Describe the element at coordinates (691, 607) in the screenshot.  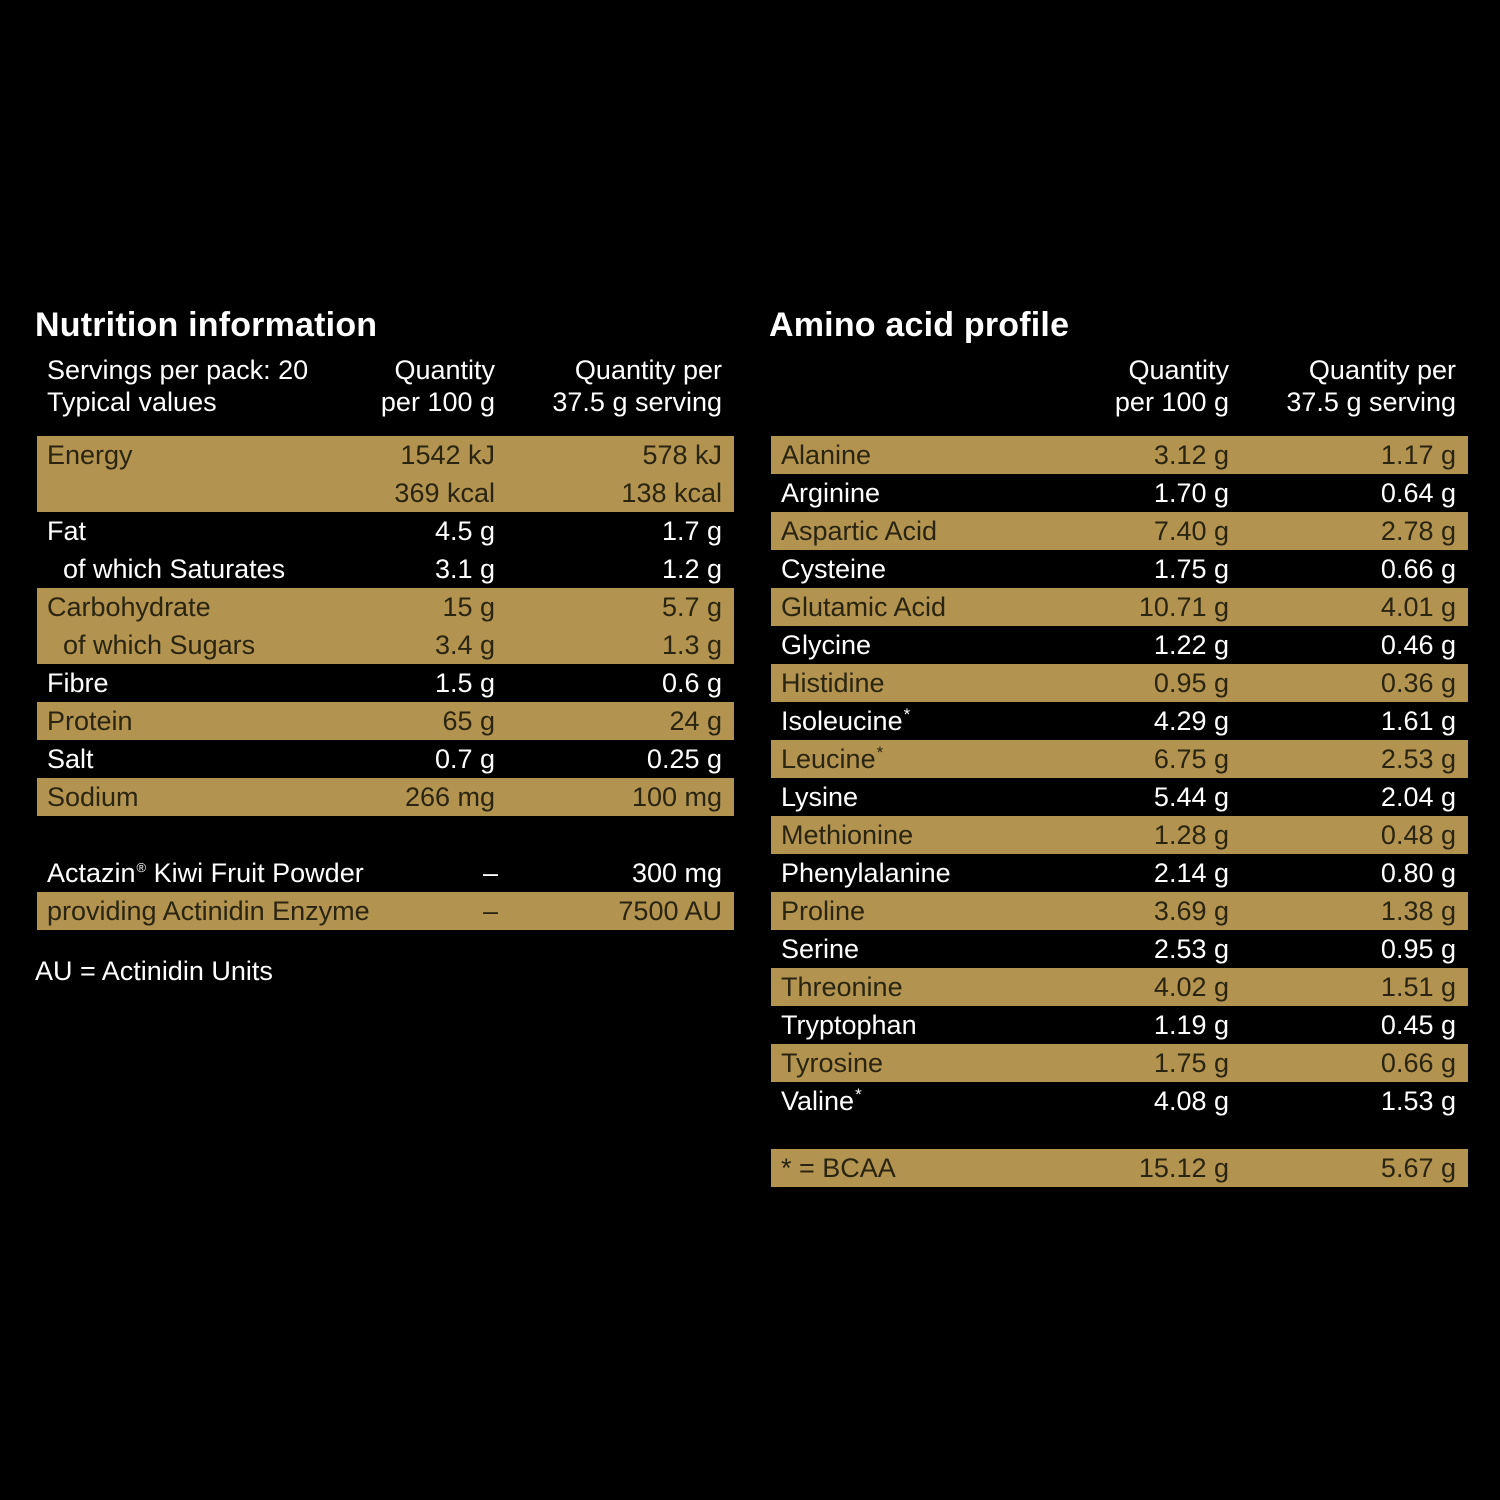
I see `row-serving: 5.7 g` at that location.